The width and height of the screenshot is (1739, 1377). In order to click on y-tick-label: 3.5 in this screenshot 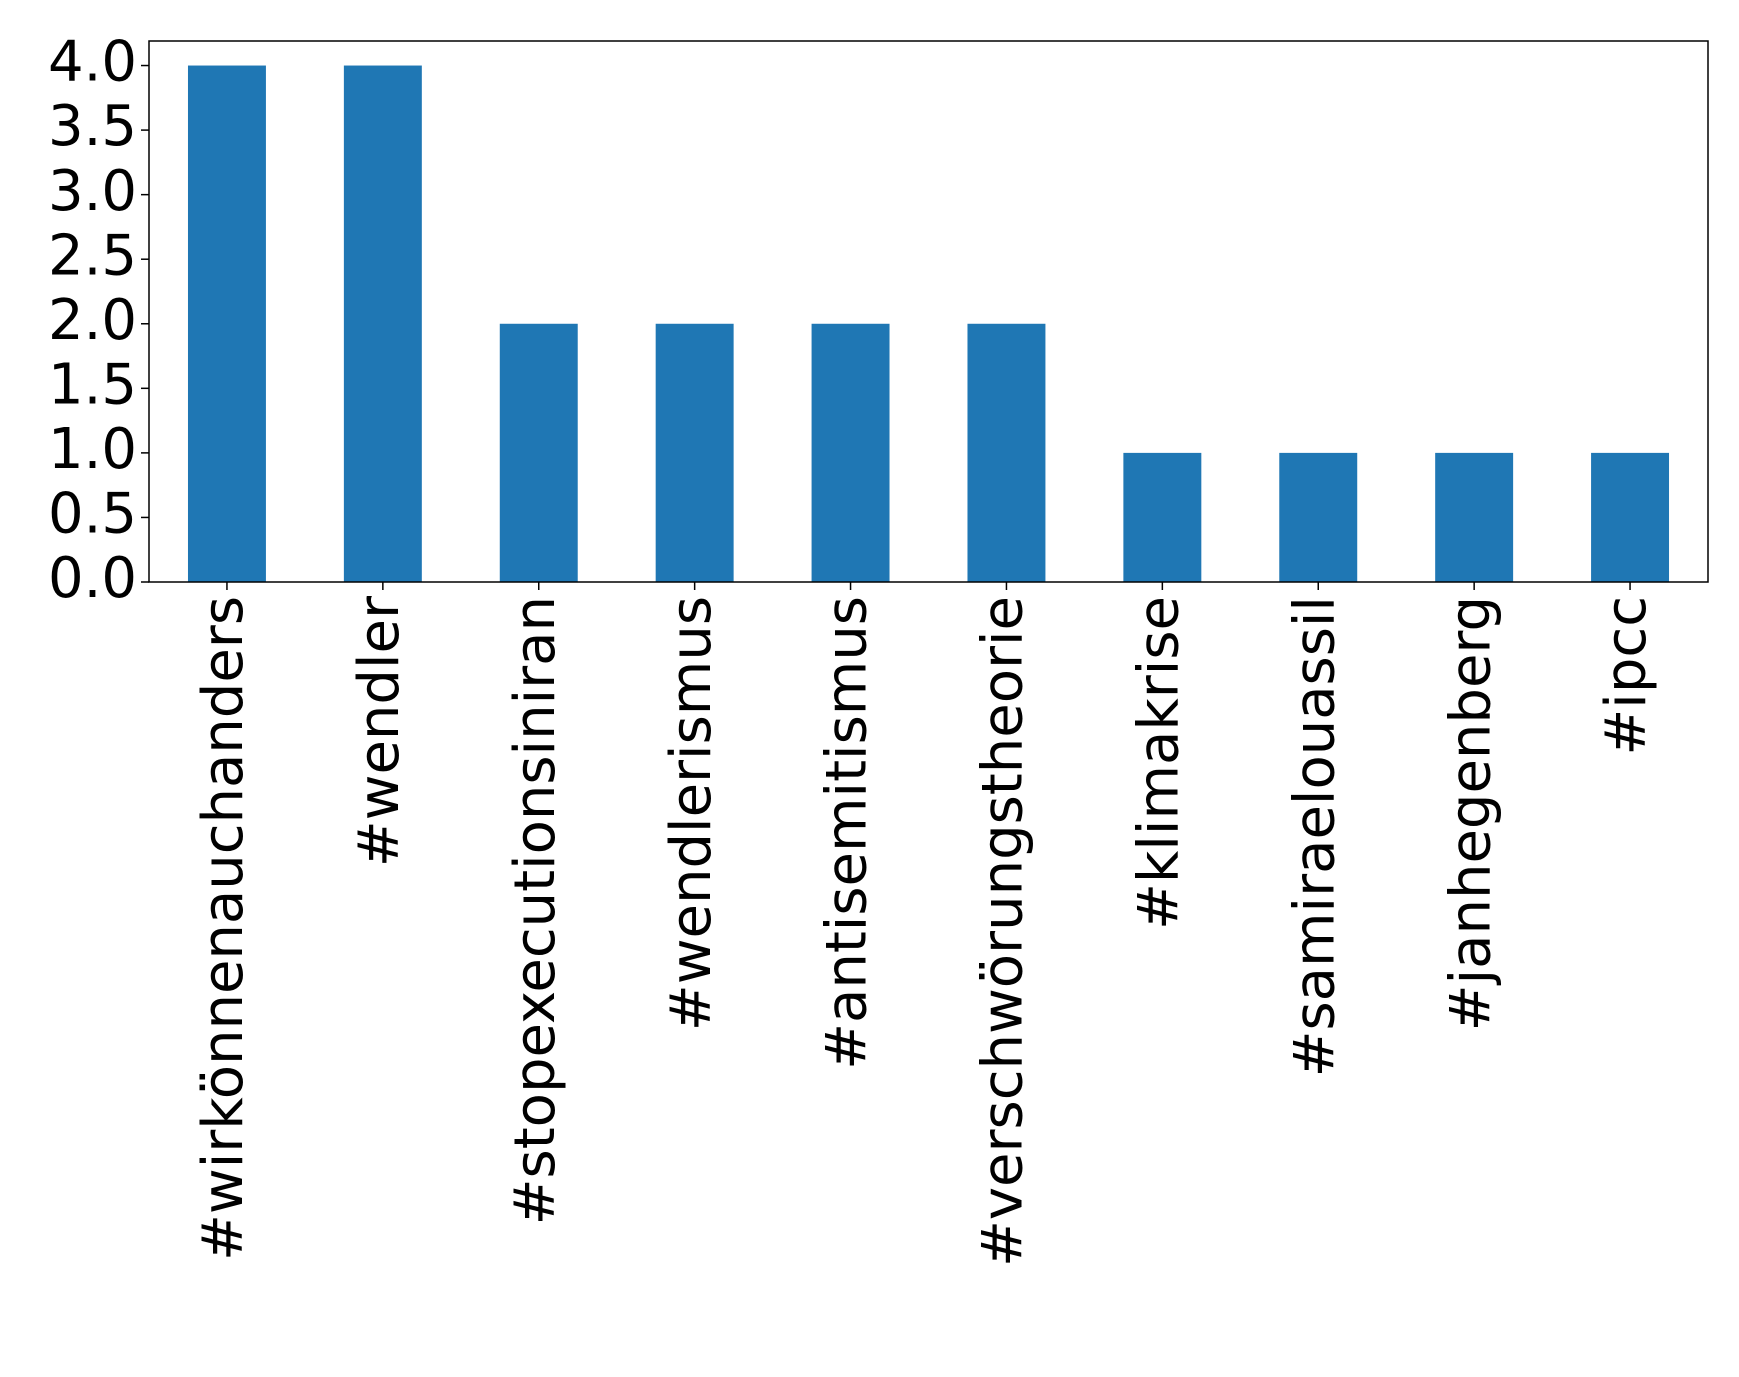, I will do `click(92, 126)`.